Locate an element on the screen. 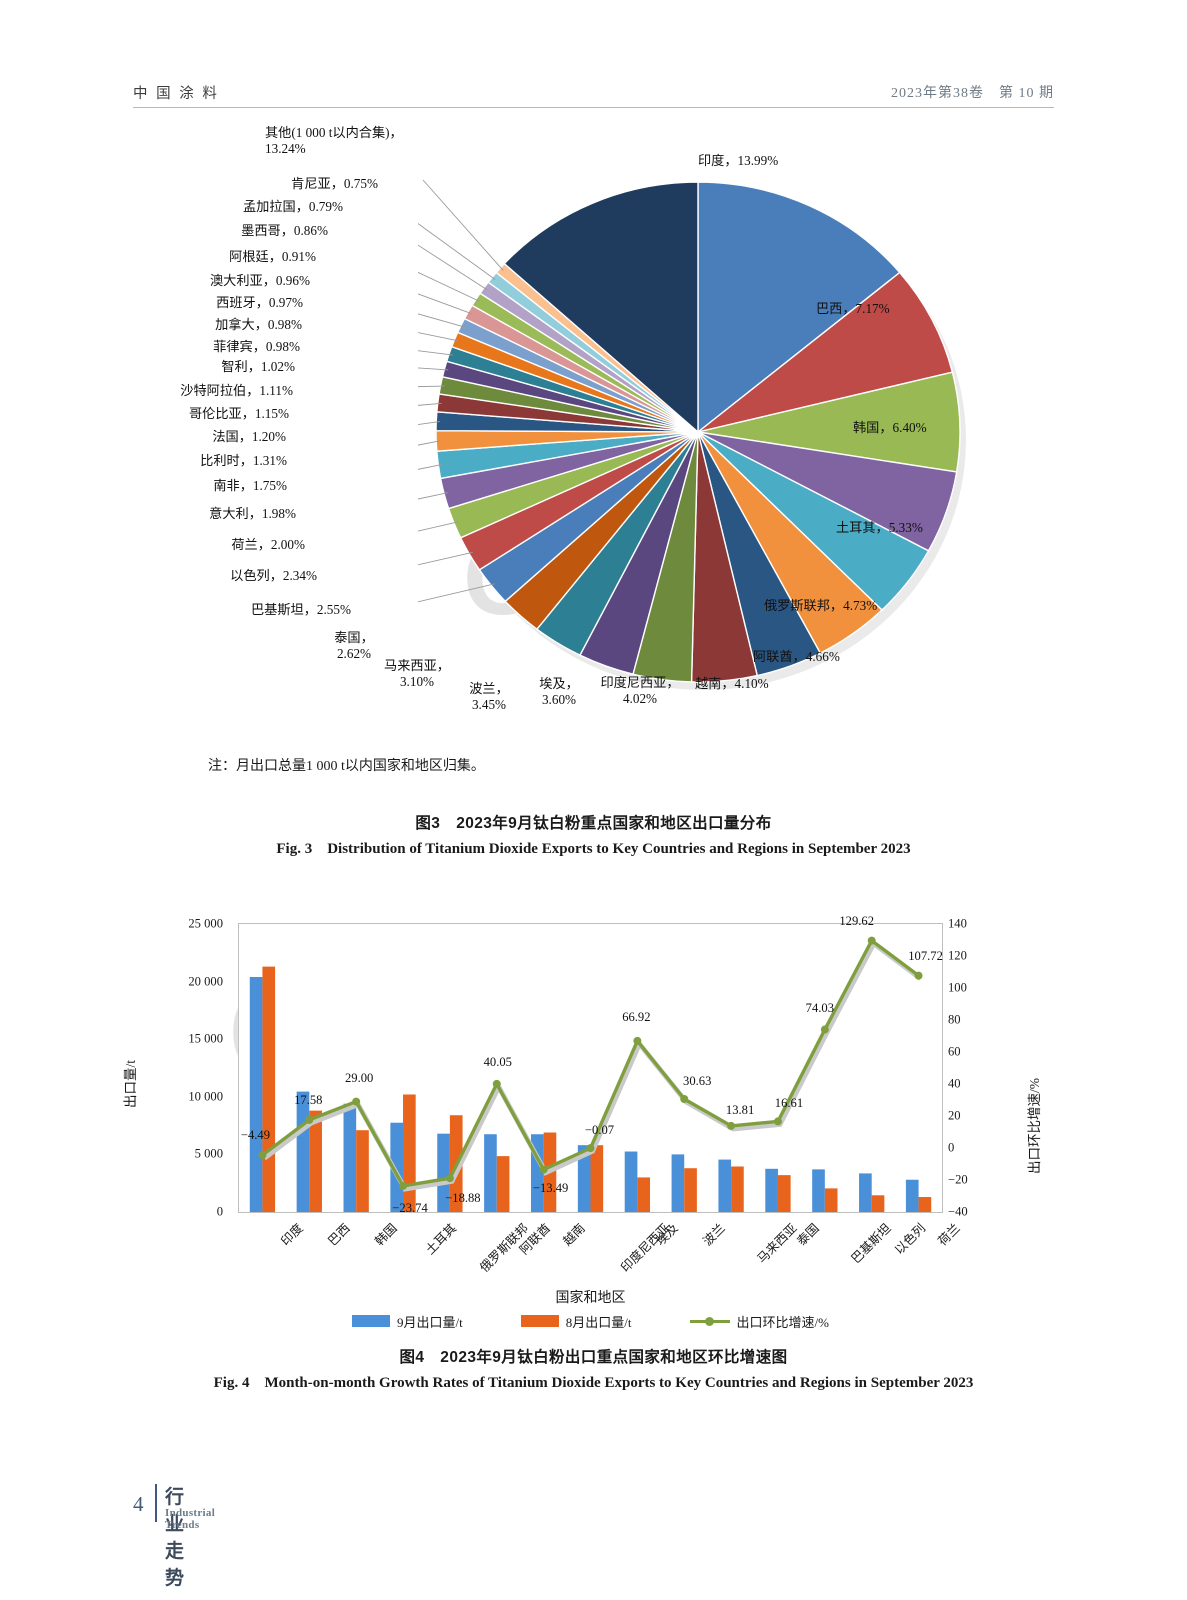 The image size is (1187, 1600). bar-chart-plot-area is located at coordinates (590, 1068).